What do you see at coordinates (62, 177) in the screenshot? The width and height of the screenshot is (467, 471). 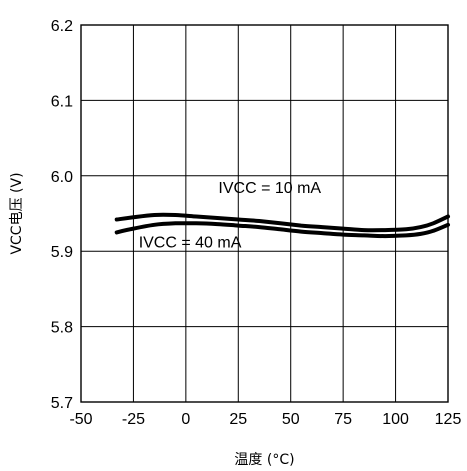 I see `y-tick-label: 6.0` at bounding box center [62, 177].